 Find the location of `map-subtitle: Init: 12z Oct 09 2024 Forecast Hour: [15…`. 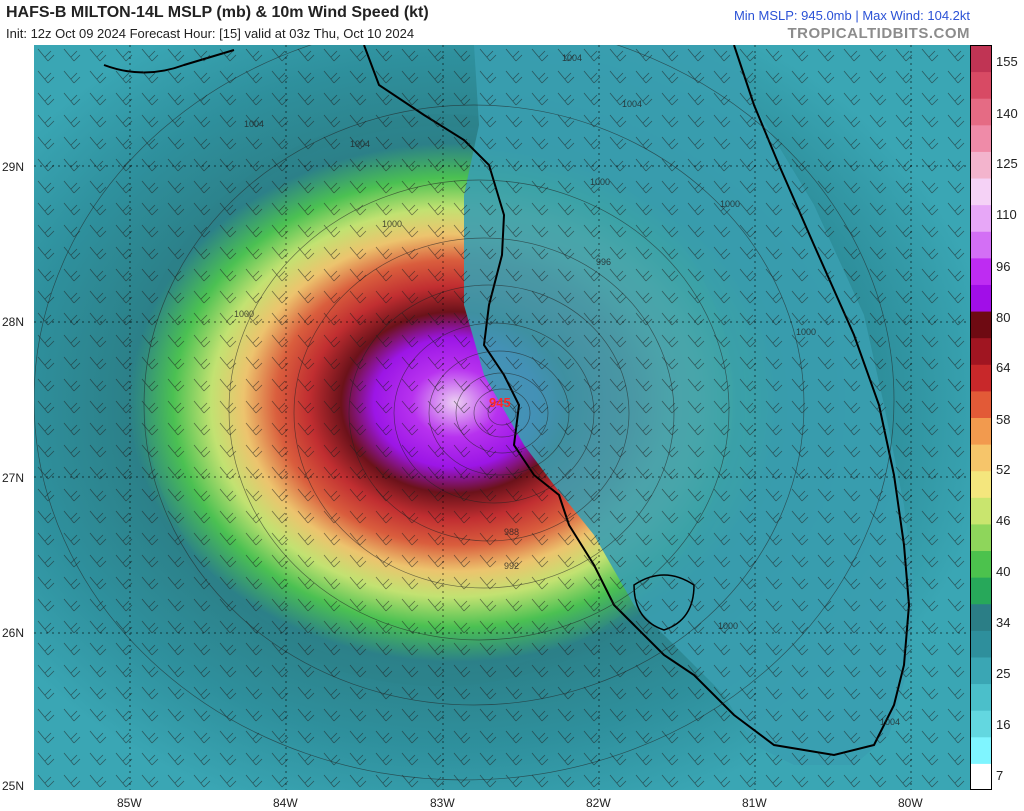

map-subtitle: Init: 12z Oct 09 2024 Forecast Hour: [15… is located at coordinates (210, 33).